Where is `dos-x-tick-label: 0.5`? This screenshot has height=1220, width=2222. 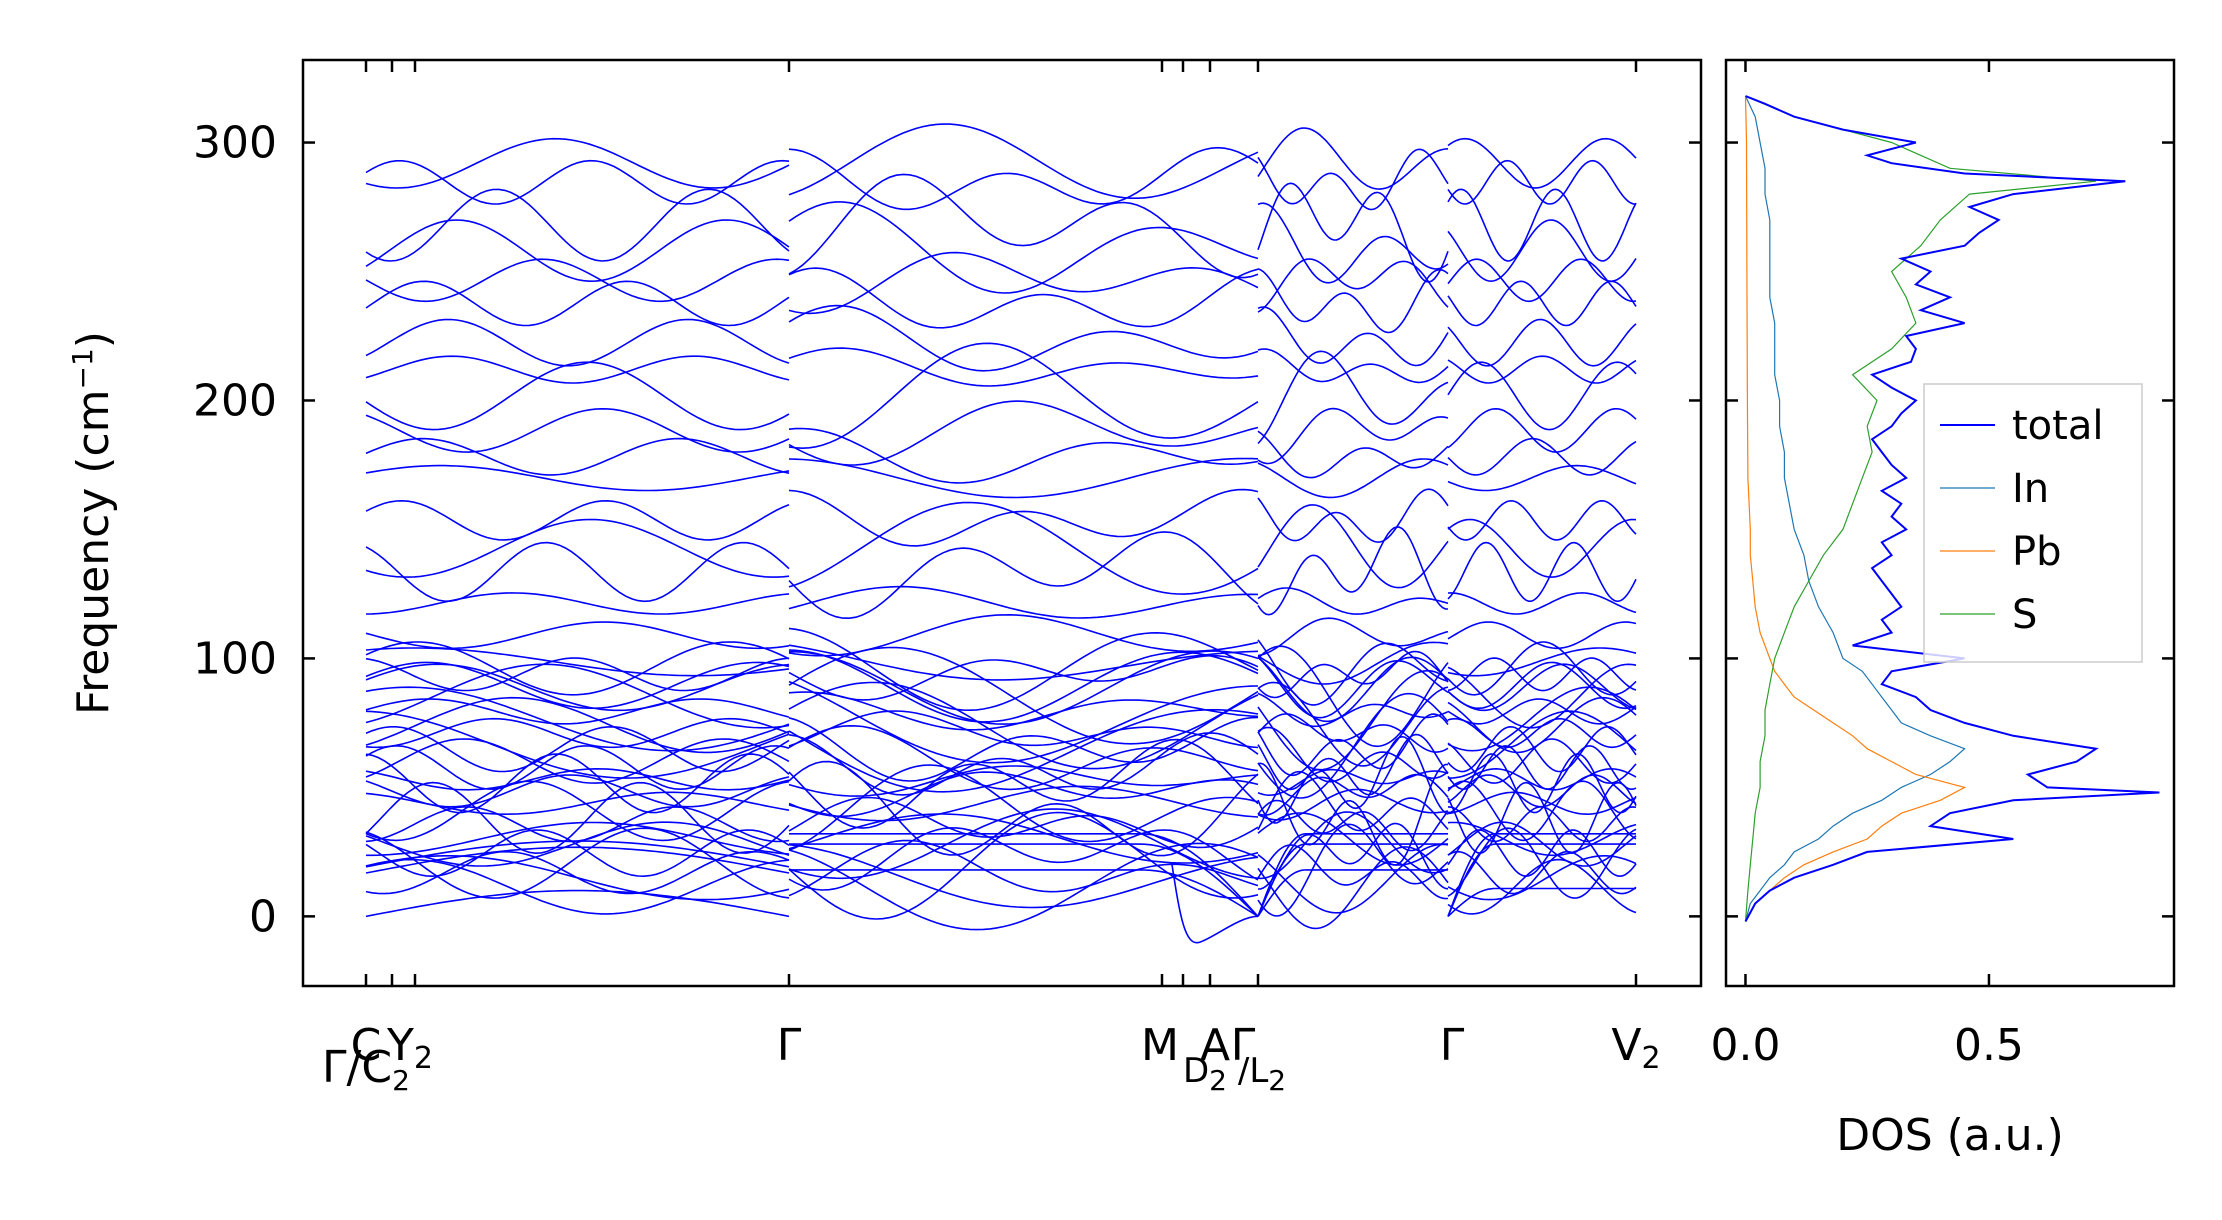
dos-x-tick-label: 0.5 is located at coordinates (1989, 1045).